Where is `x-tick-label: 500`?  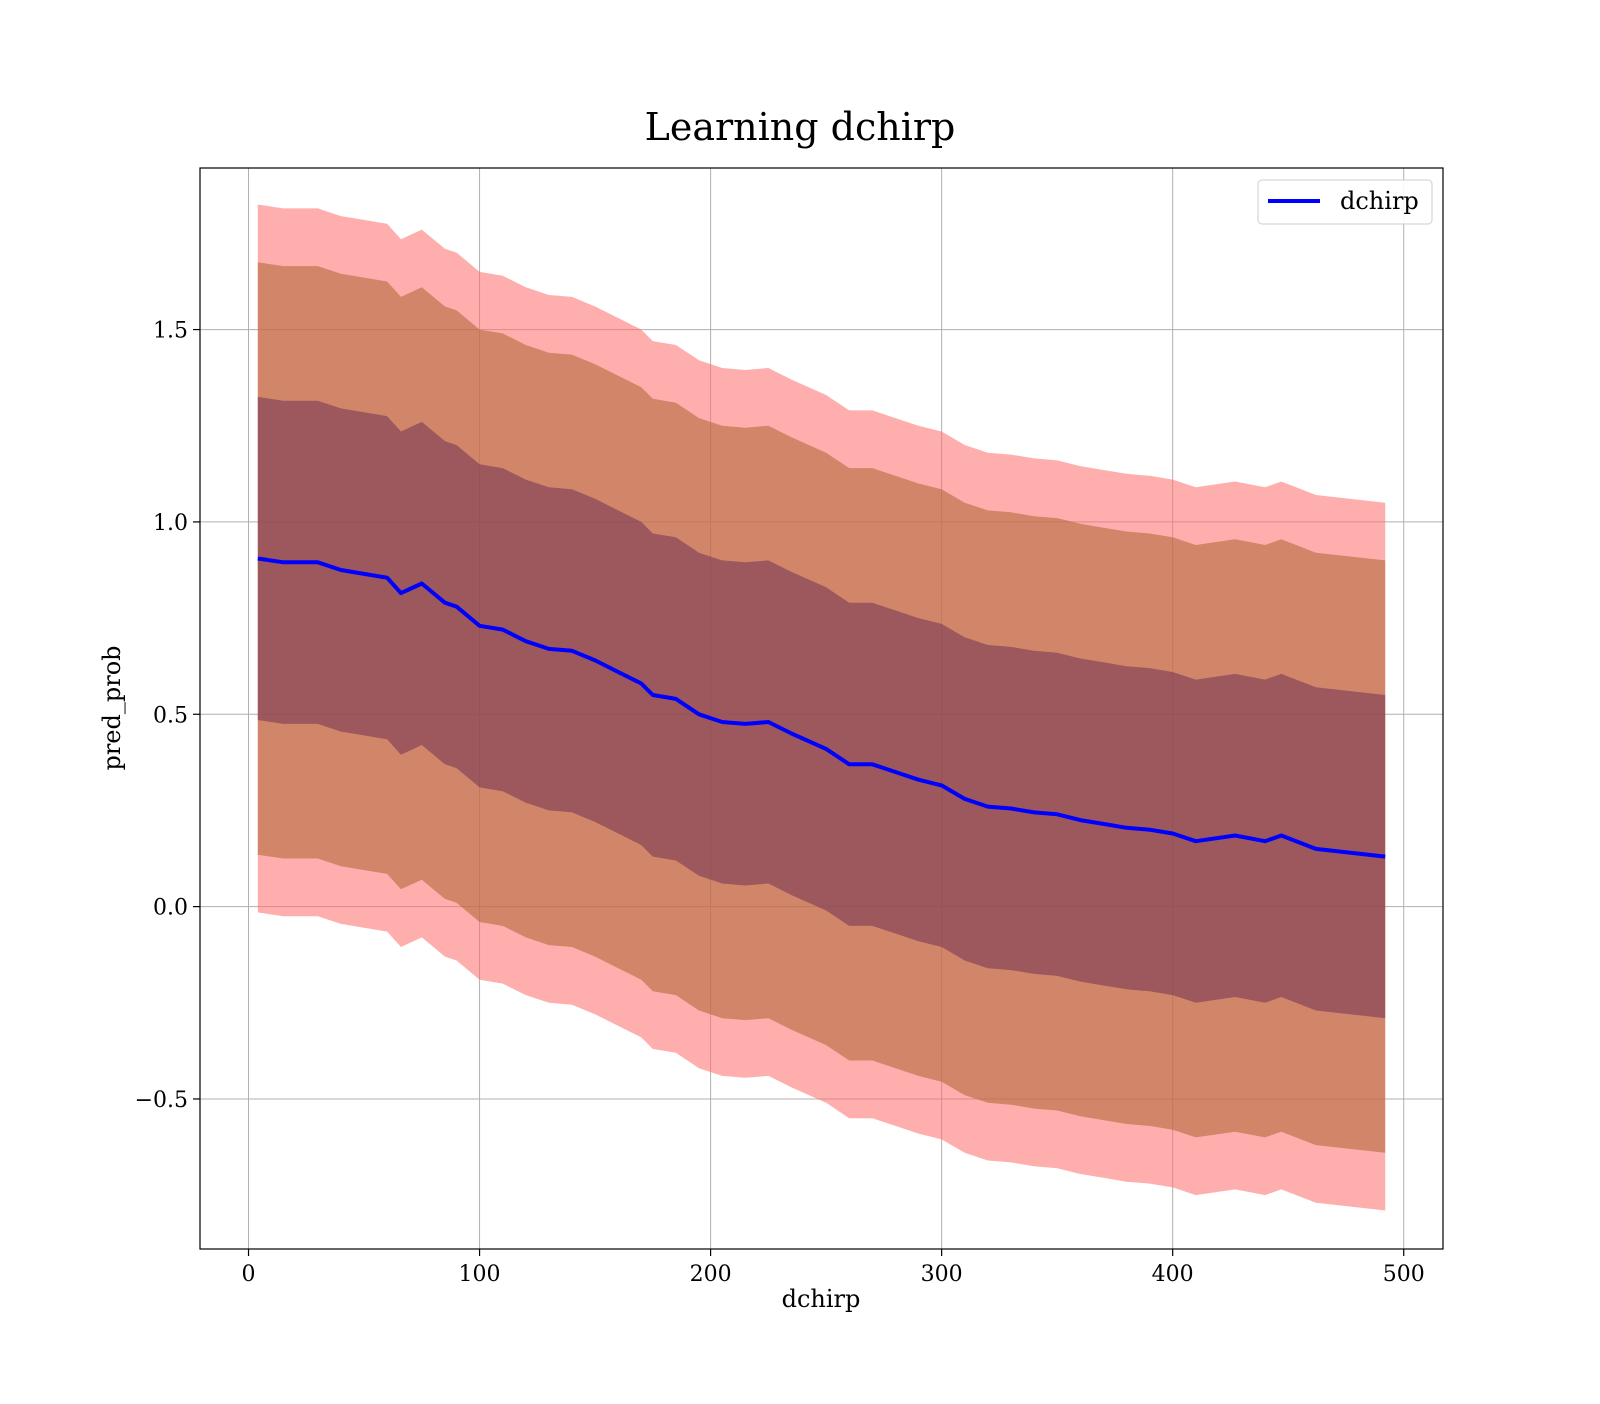
x-tick-label: 500 is located at coordinates (1404, 1274).